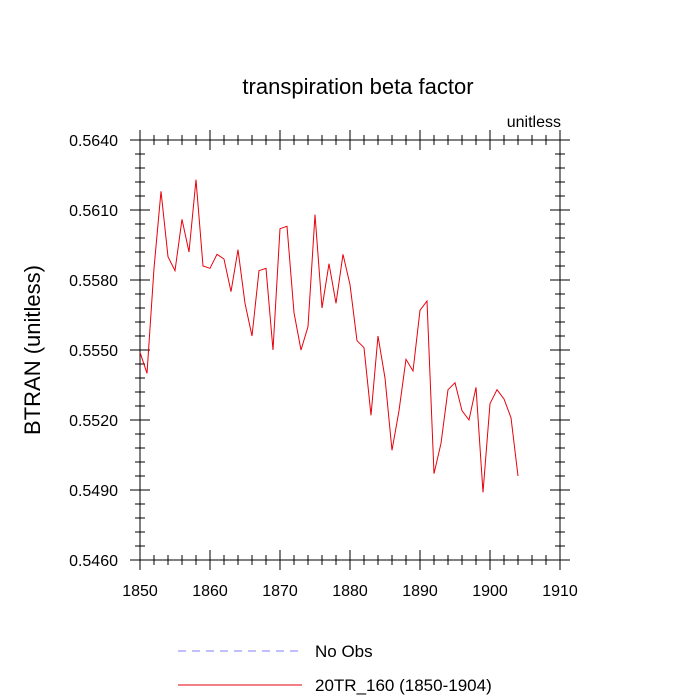 This screenshot has width=700, height=700. Describe the element at coordinates (93, 211) in the screenshot. I see `y-tick-label: 0.5610` at that location.